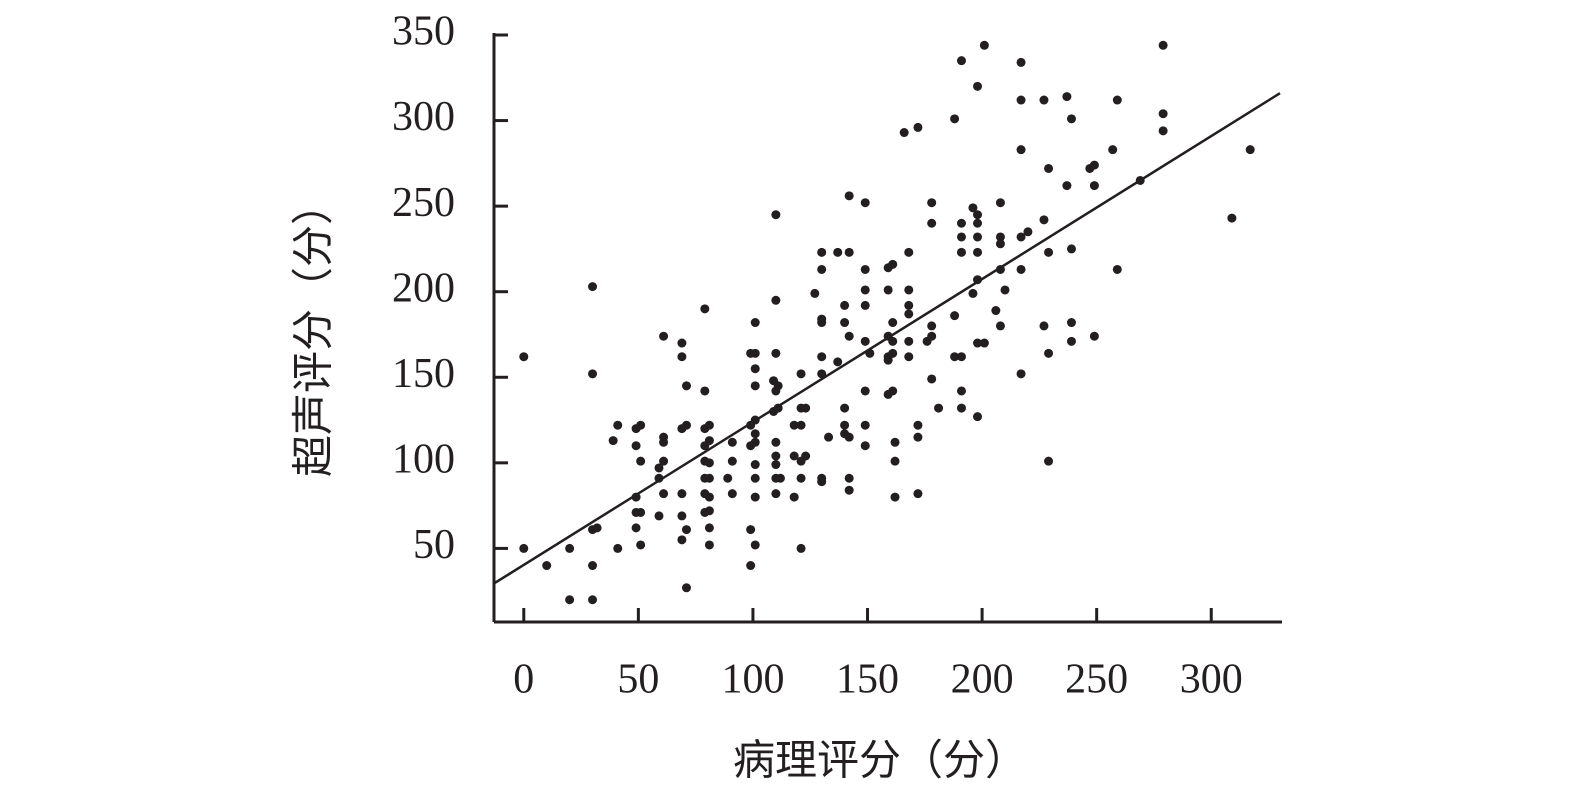 The image size is (1575, 803). What do you see at coordinates (867, 680) in the screenshot?
I see `x-tick-label: 150` at bounding box center [867, 680].